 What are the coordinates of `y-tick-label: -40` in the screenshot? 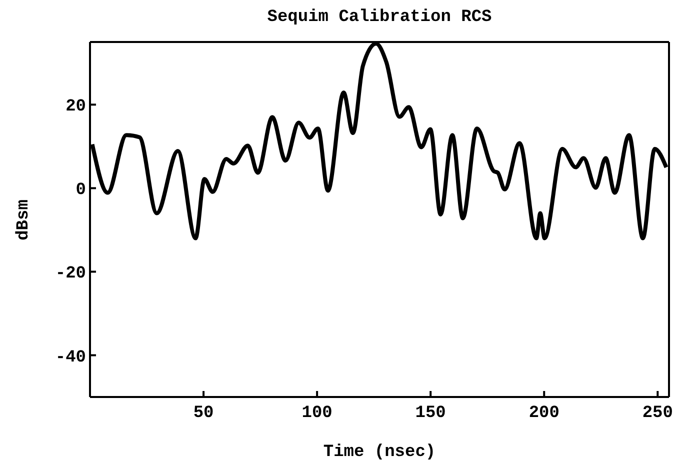 It's located at (70, 358).